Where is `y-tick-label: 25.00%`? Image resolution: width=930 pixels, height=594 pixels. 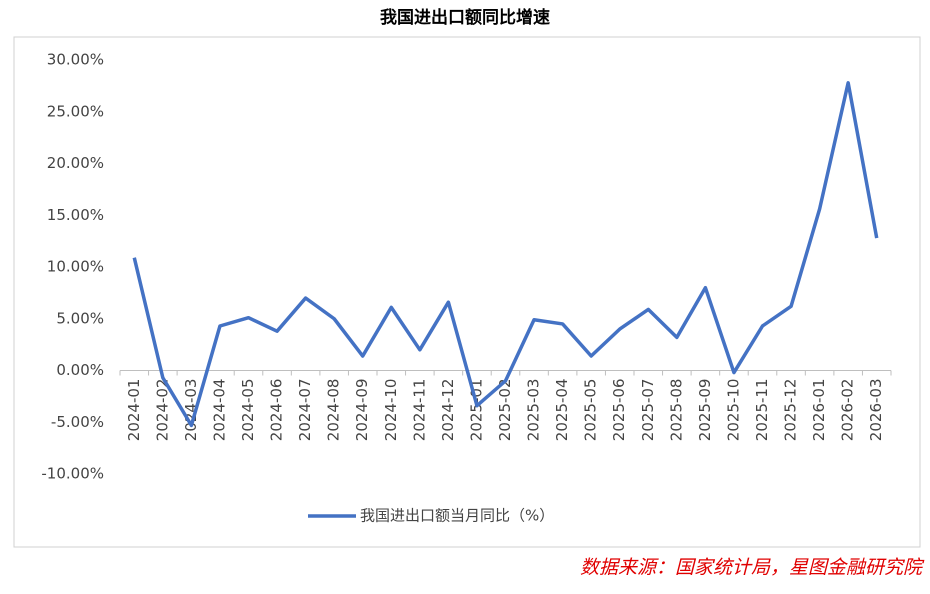 y-tick-label: 25.00% is located at coordinates (75, 111).